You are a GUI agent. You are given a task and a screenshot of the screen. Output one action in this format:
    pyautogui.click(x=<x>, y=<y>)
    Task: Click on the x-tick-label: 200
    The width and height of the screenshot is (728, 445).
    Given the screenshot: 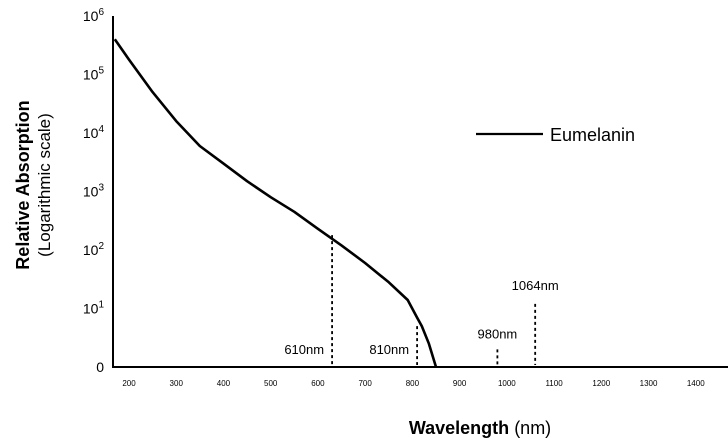 What is the action you would take?
    pyautogui.click(x=129, y=383)
    